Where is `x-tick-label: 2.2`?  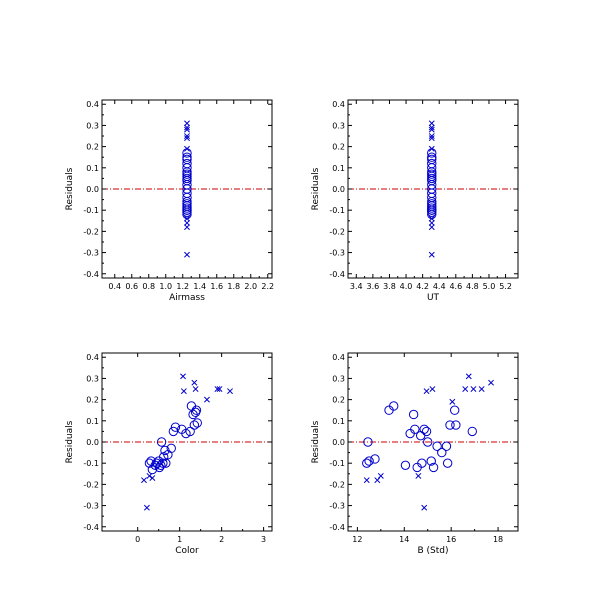
x-tick-label: 2.2 is located at coordinates (267, 286).